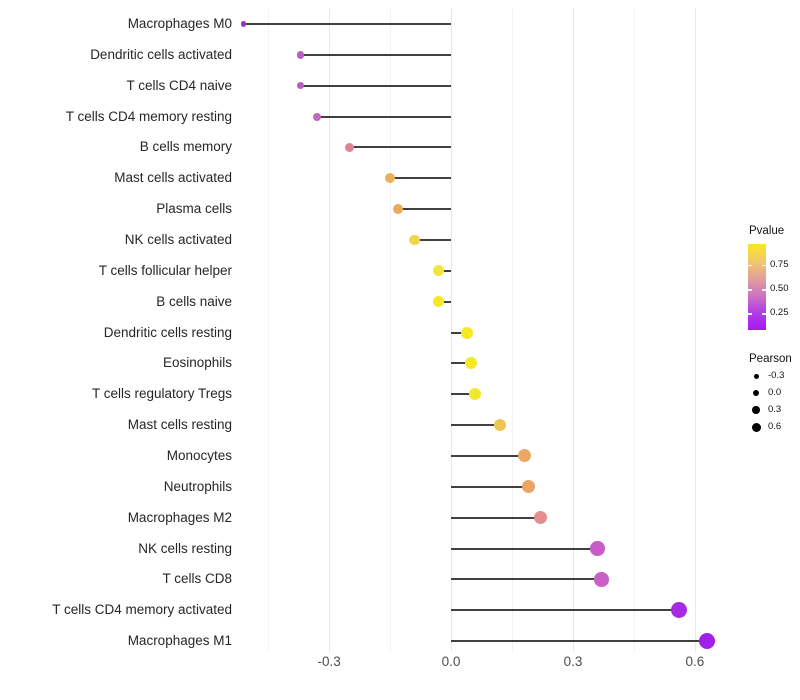 This screenshot has height=700, width=800. What do you see at coordinates (148, 116) in the screenshot?
I see `category-label: T cells CD4 memory resting` at bounding box center [148, 116].